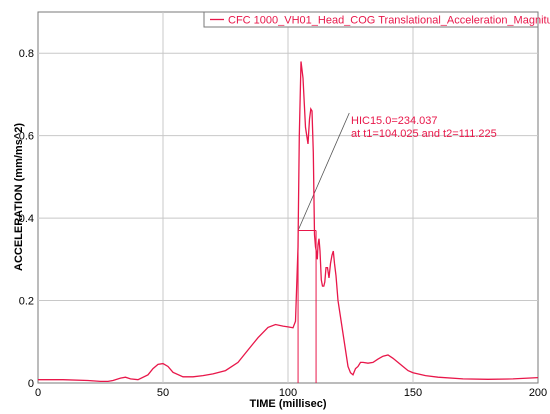 This screenshot has height=414, width=550. I want to click on y-tick-label: 0.4, so click(26, 219).